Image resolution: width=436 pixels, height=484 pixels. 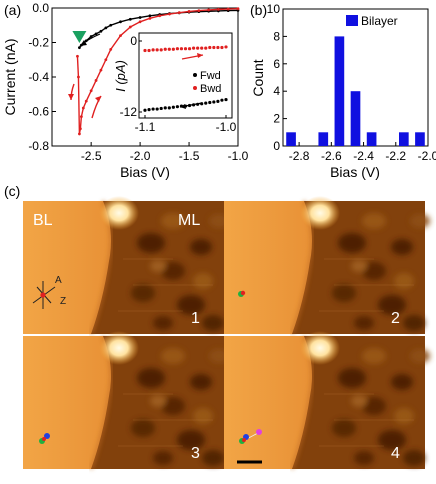 What do you see at coordinates (183, 106) in the screenshot?
I see `inset-arrow-black-head` at bounding box center [183, 106].